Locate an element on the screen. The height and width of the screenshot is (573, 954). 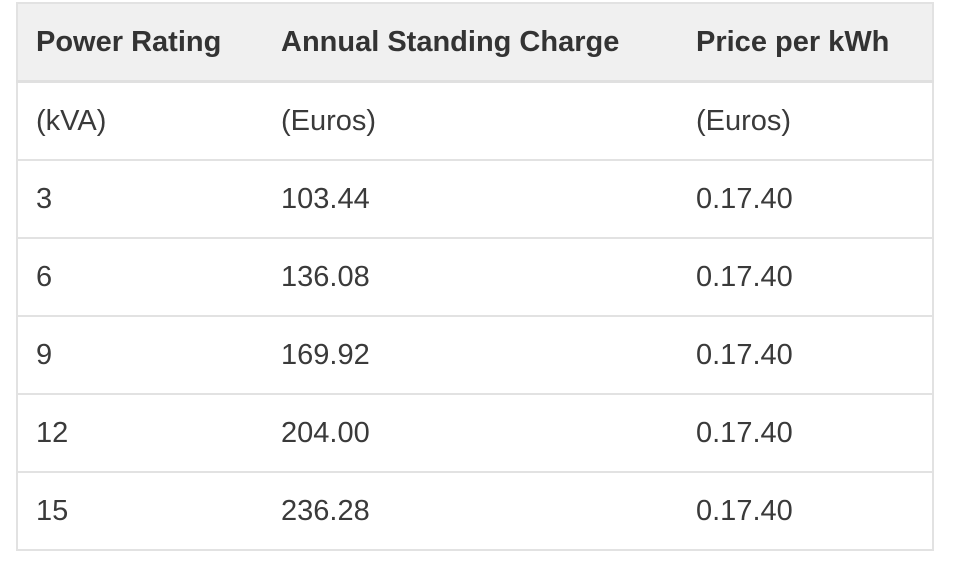
header-cell: Power Rating is located at coordinates (140, 42).